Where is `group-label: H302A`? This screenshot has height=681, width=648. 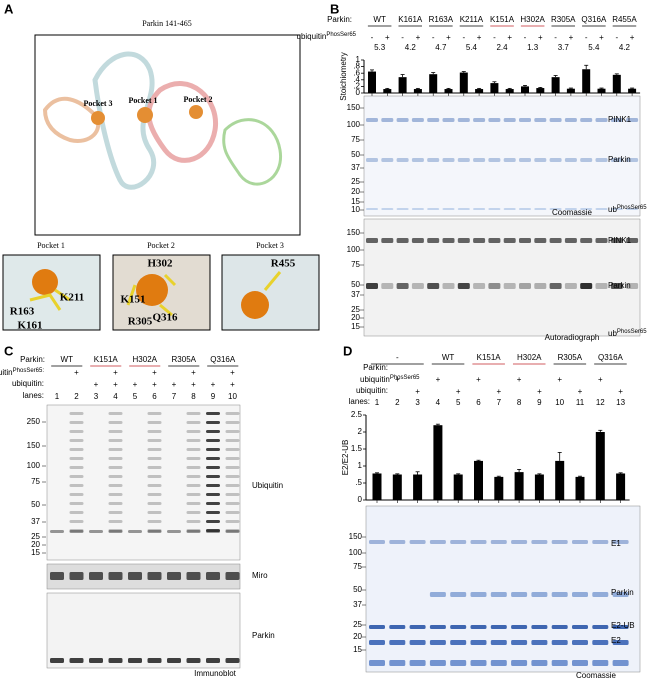 group-label: H302A is located at coordinates (145, 359).